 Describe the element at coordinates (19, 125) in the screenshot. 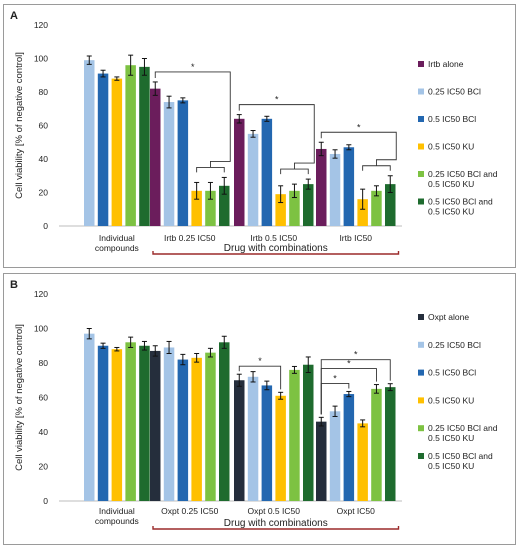

I see `y-axis-label-a: Cell viability [% of negative control]` at that location.